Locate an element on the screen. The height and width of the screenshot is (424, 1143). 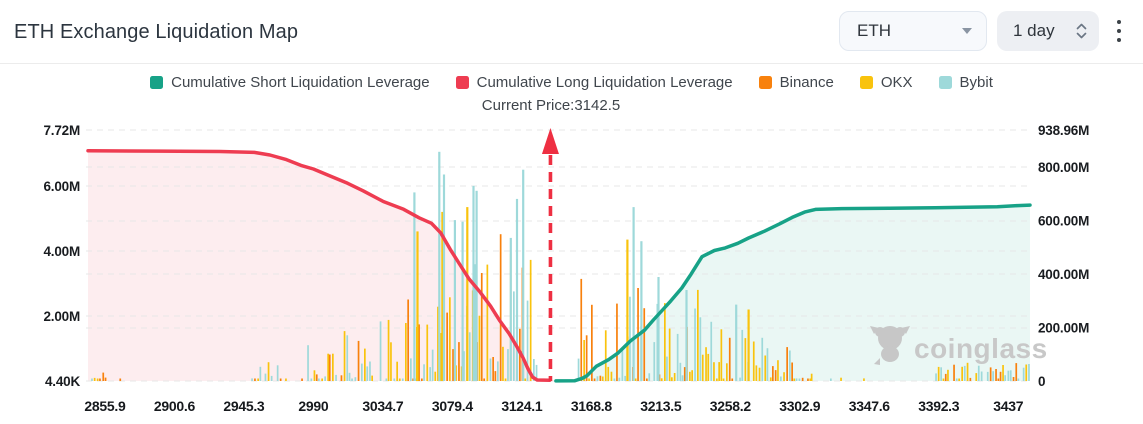
y-left-tick-label: 7.72M is located at coordinates (61, 130).